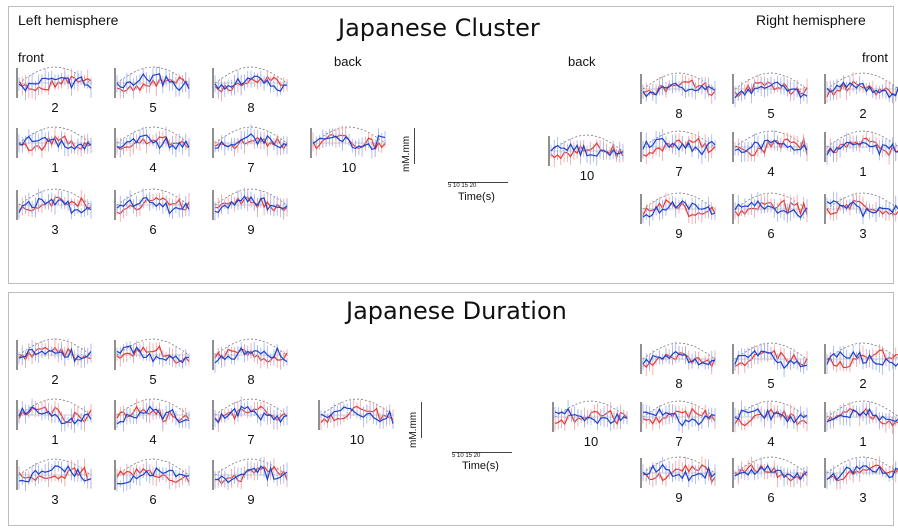 The width and height of the screenshot is (898, 528). I want to click on channel-left-5-plot, so click(152, 354).